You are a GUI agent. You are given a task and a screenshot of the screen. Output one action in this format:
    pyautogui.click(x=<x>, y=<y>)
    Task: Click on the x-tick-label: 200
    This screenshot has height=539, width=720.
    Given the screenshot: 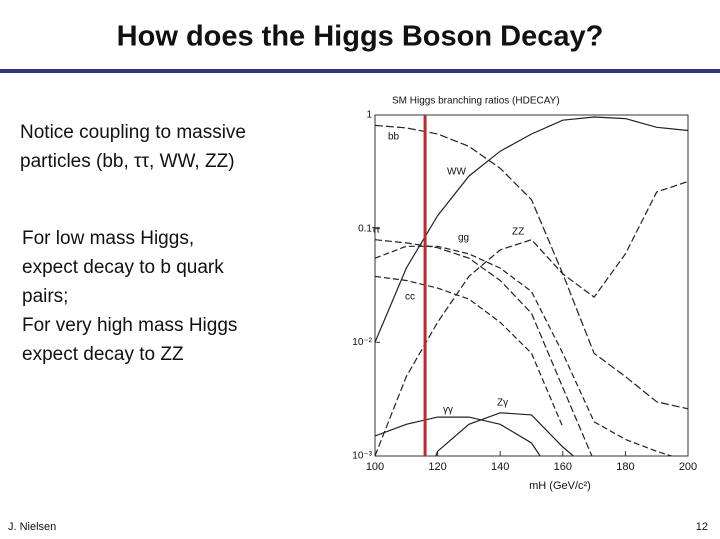 What is the action you would take?
    pyautogui.click(x=688, y=467)
    